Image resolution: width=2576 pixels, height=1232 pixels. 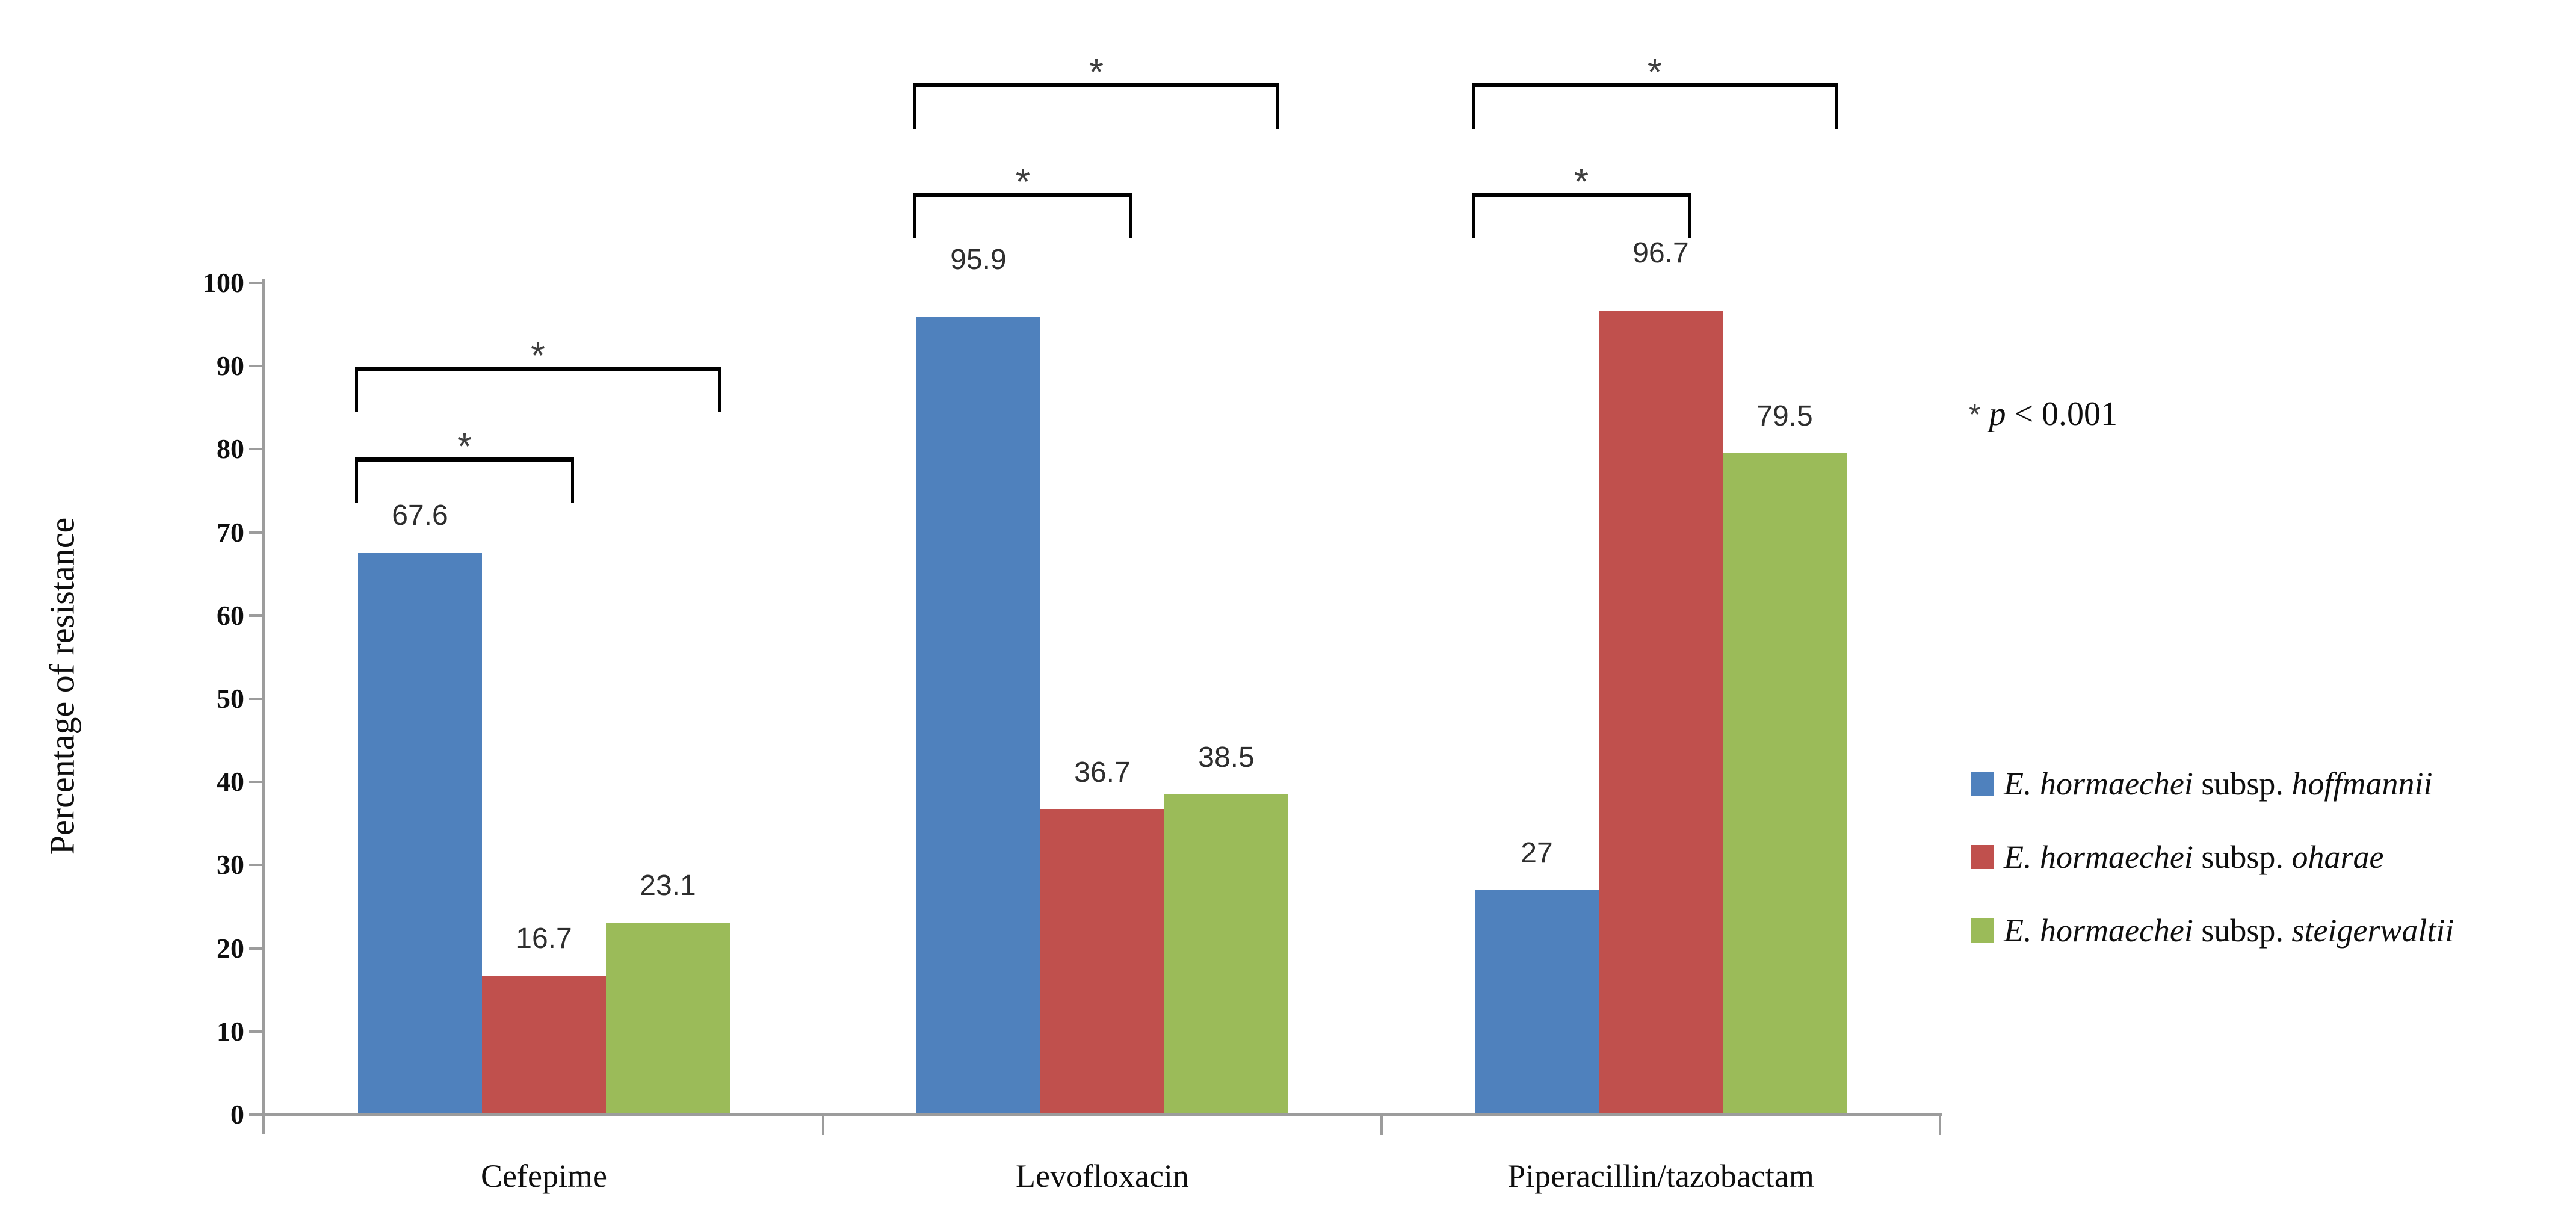 I want to click on bar-steigerwaltii-Cefepime, so click(x=668, y=1019).